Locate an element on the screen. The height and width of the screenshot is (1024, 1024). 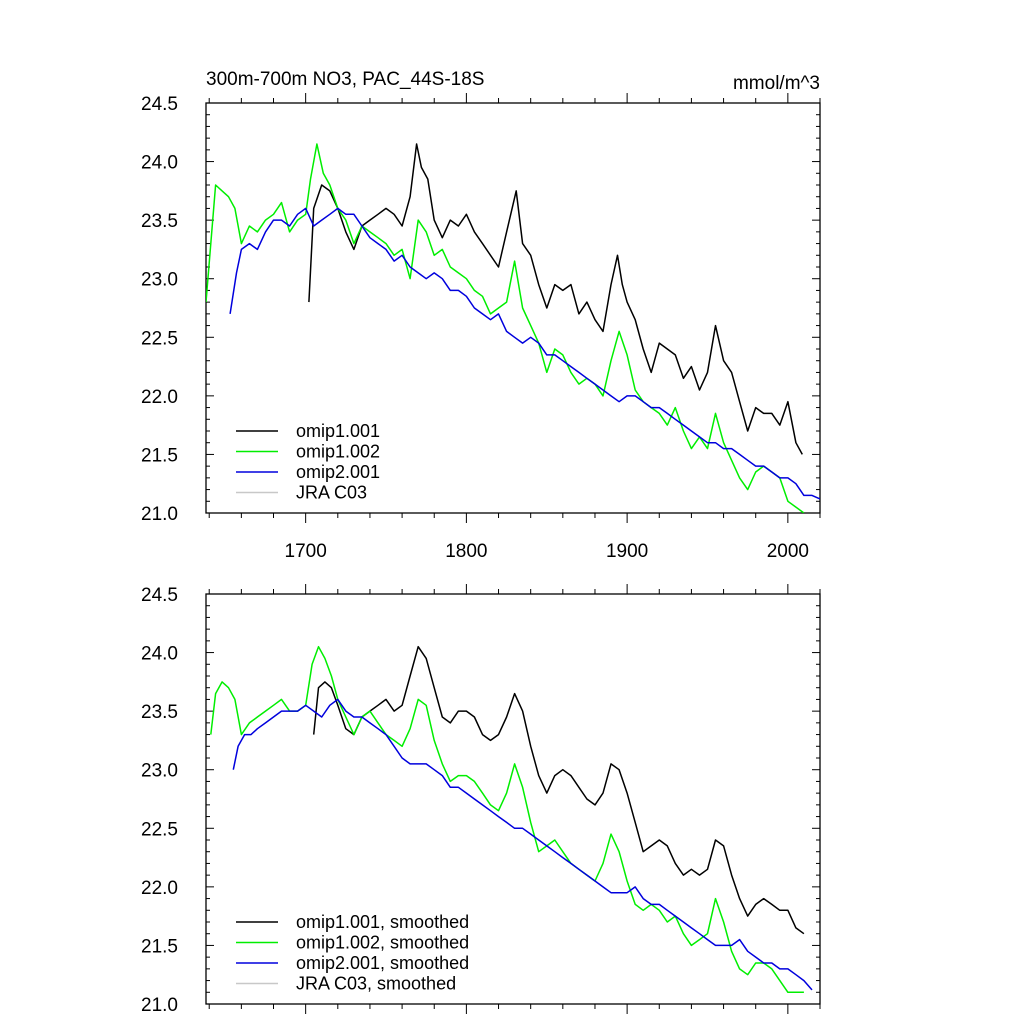
series-line-omip1-001-smoothed is located at coordinates (558, 790).